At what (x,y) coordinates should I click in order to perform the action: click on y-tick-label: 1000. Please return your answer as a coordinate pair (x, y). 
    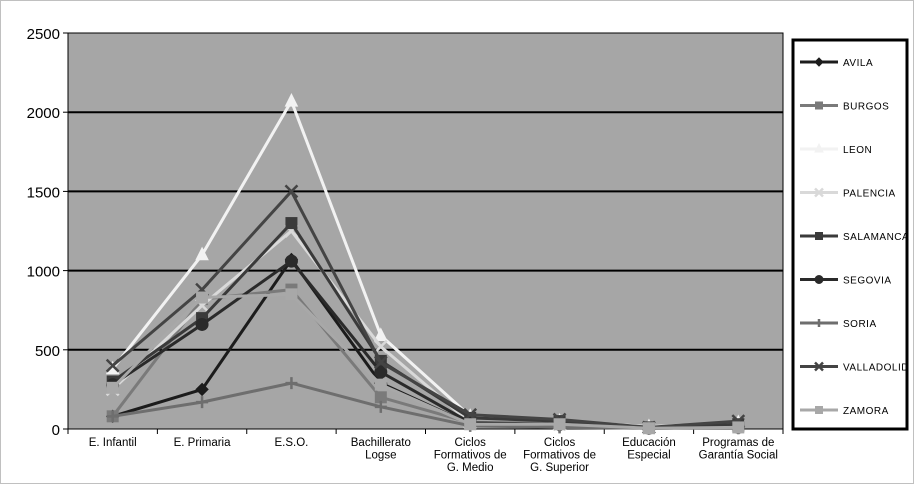
    Looking at the image, I should click on (43, 272).